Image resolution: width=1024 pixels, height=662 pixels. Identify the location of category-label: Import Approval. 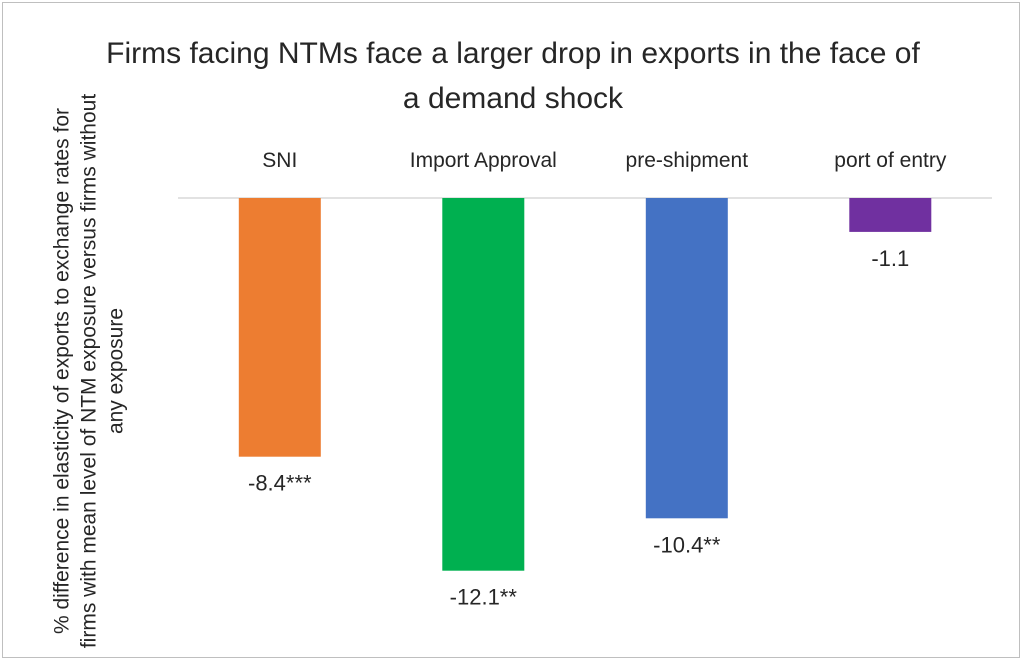
(483, 160).